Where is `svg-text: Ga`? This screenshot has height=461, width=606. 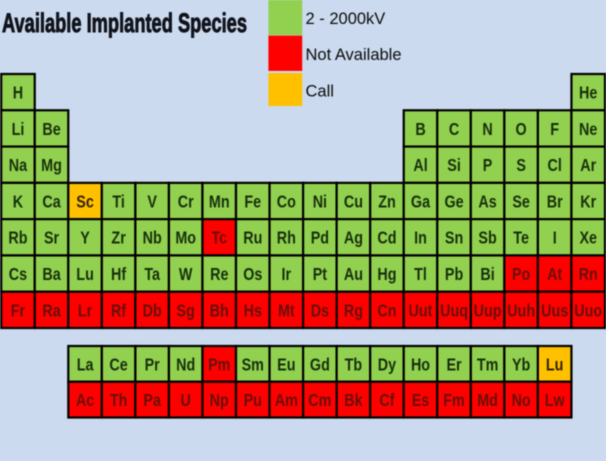 svg-text: Ga is located at coordinates (420, 202).